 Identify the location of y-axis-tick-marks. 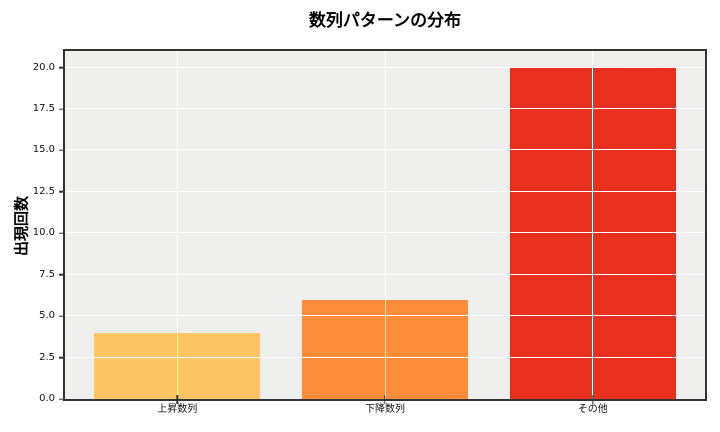
(61, 225).